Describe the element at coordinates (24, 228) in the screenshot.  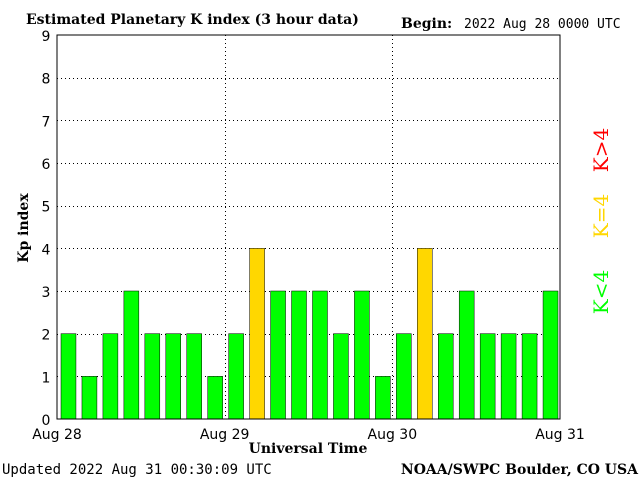
I see `y-axis-label: Kp index` at that location.